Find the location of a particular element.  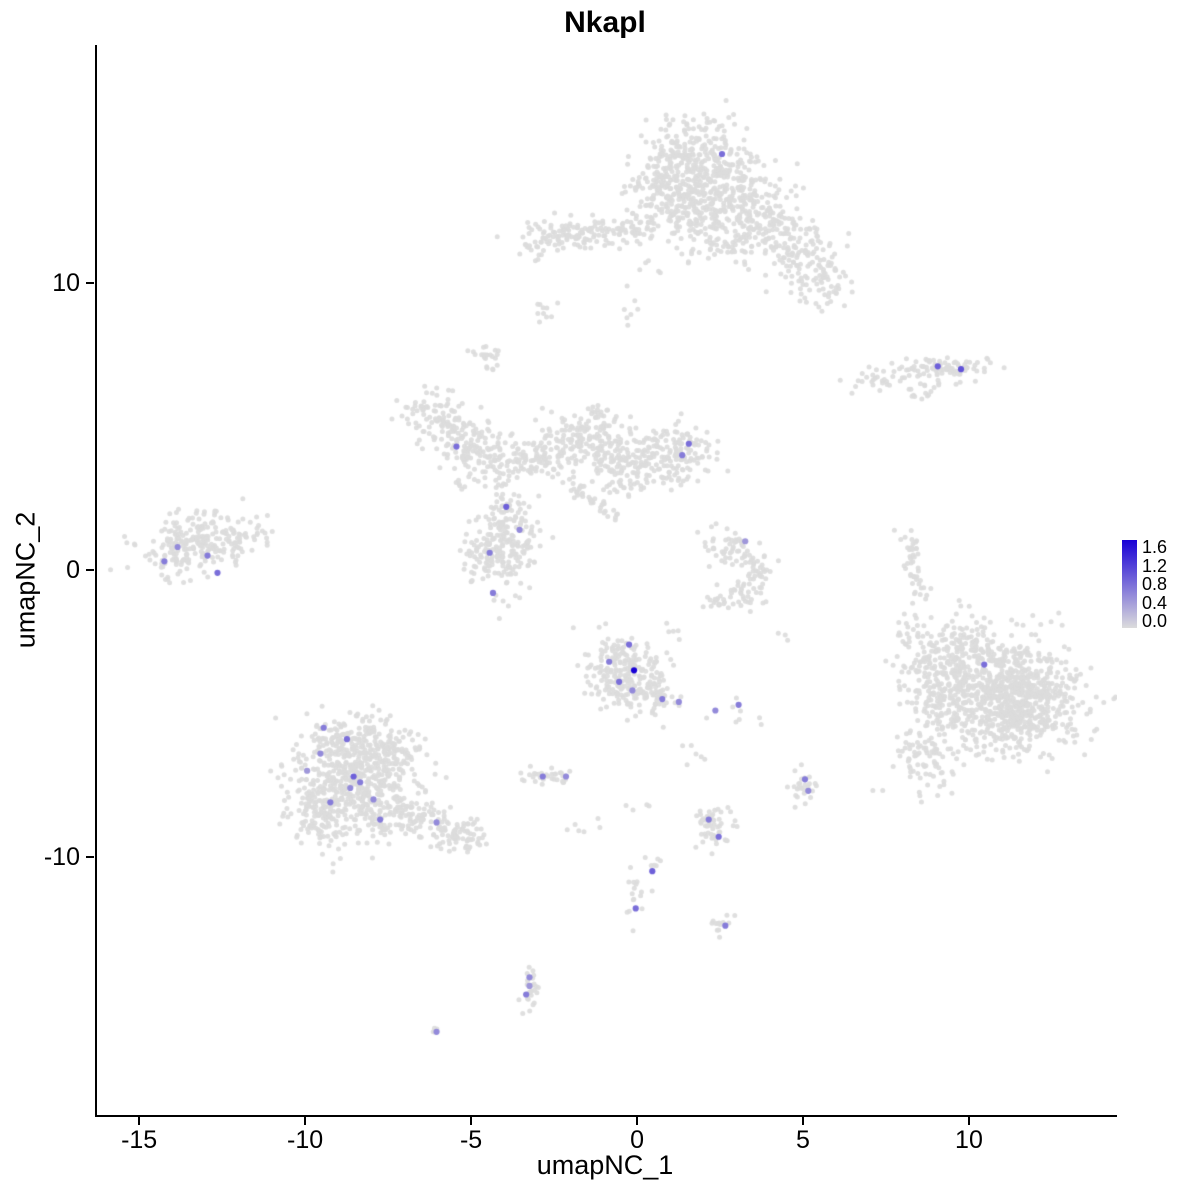

x-tick-label: -5 is located at coordinates (471, 1140).